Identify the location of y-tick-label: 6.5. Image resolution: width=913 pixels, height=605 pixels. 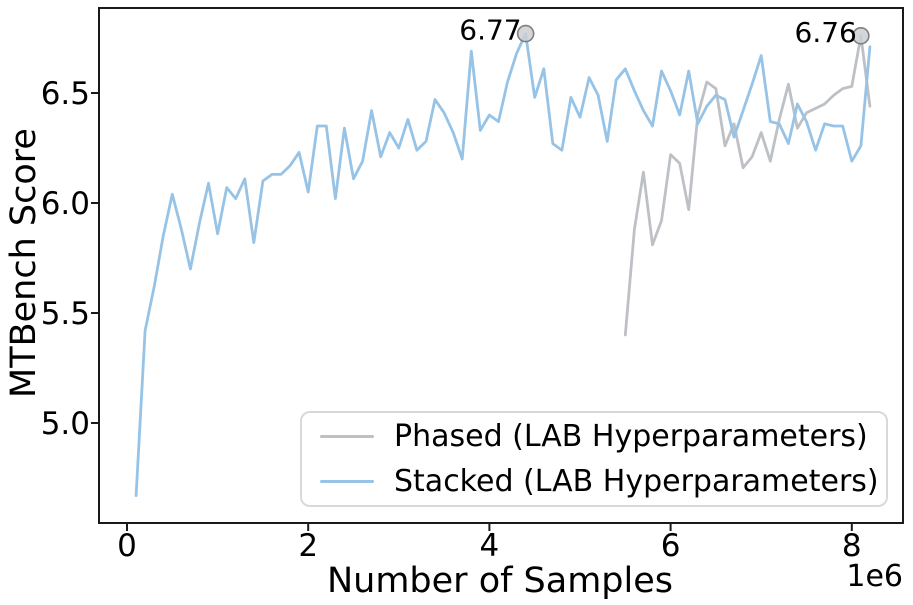
(65, 94).